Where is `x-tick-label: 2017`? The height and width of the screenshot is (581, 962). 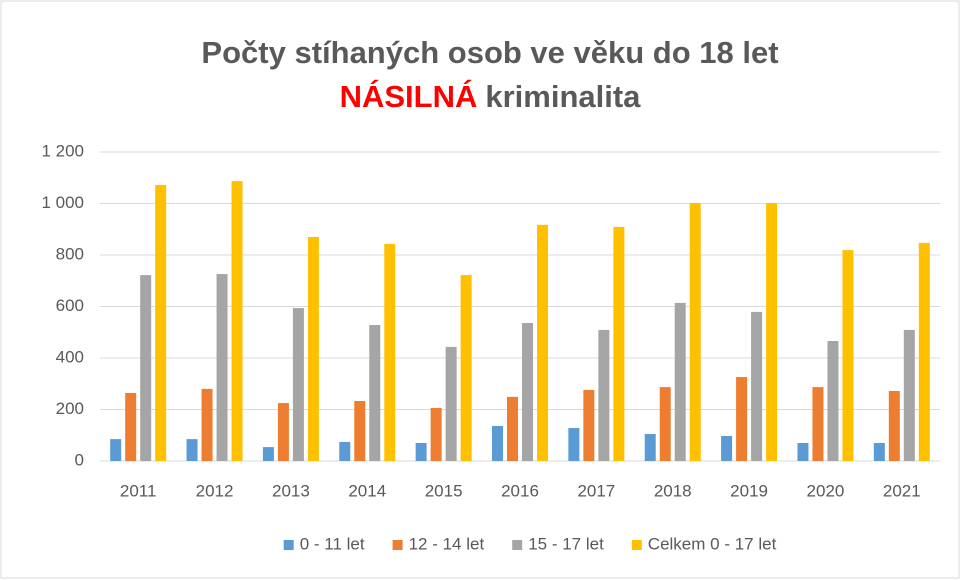 x-tick-label: 2017 is located at coordinates (596, 490).